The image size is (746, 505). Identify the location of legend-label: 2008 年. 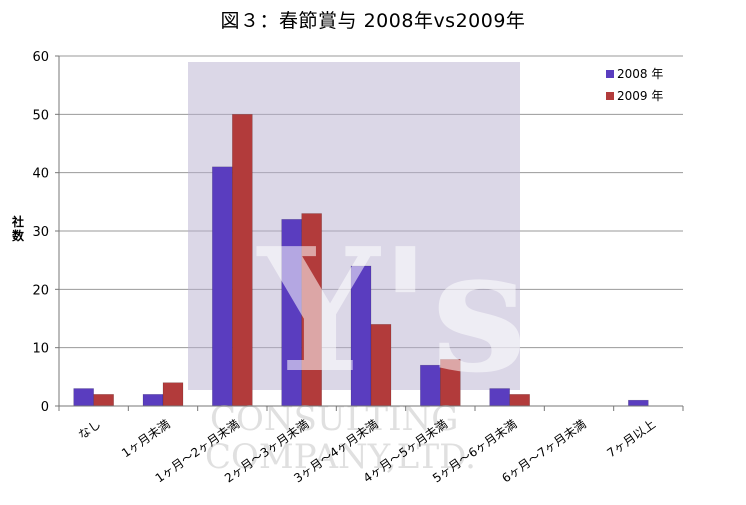
(640, 74).